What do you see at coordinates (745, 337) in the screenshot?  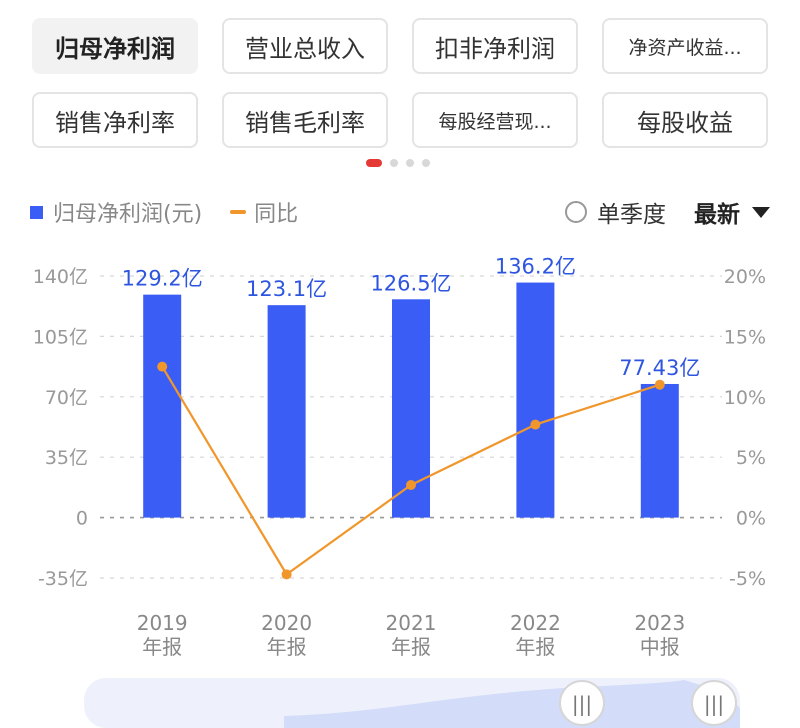 I see `right-axis-tick-label: 15%` at bounding box center [745, 337].